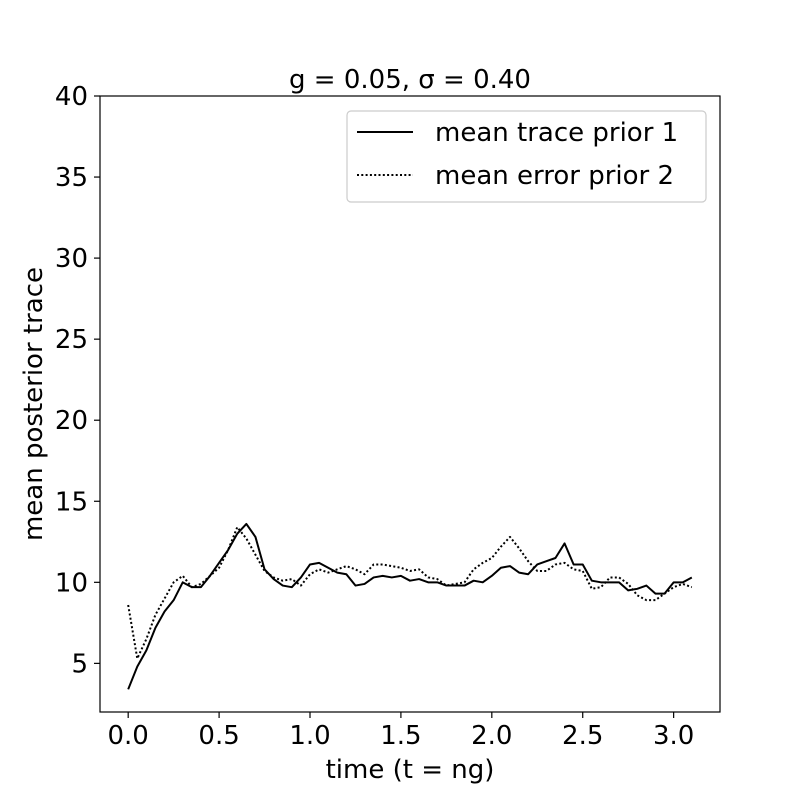 The image size is (800, 800). Describe the element at coordinates (71, 178) in the screenshot. I see `y-tick-label: 35` at that location.